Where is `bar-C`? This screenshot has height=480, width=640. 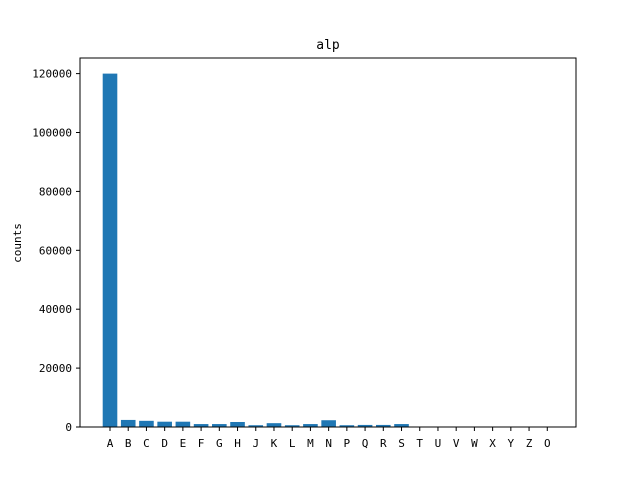 bar-C is located at coordinates (146, 423).